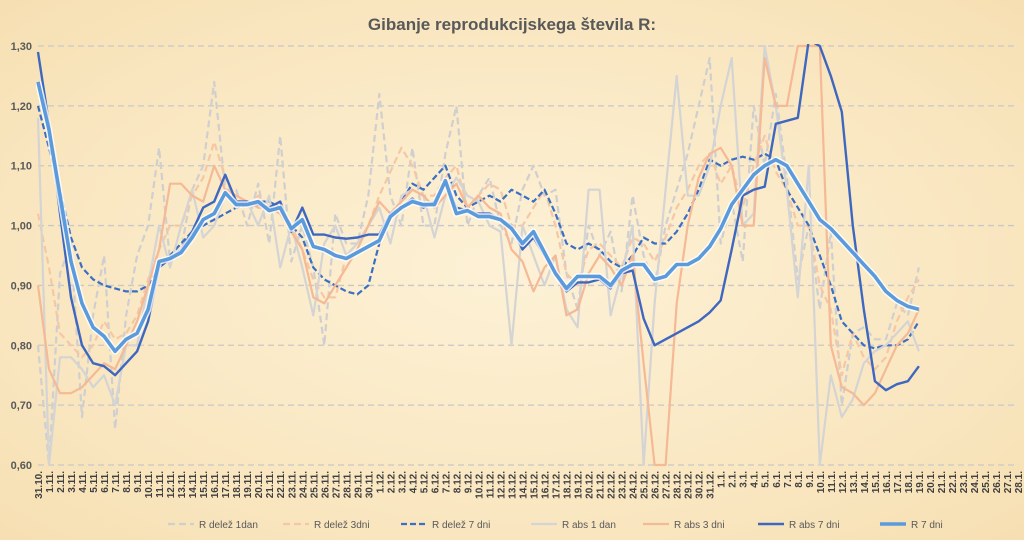  I want to click on x-tick-label: 4.11., so click(83, 482).